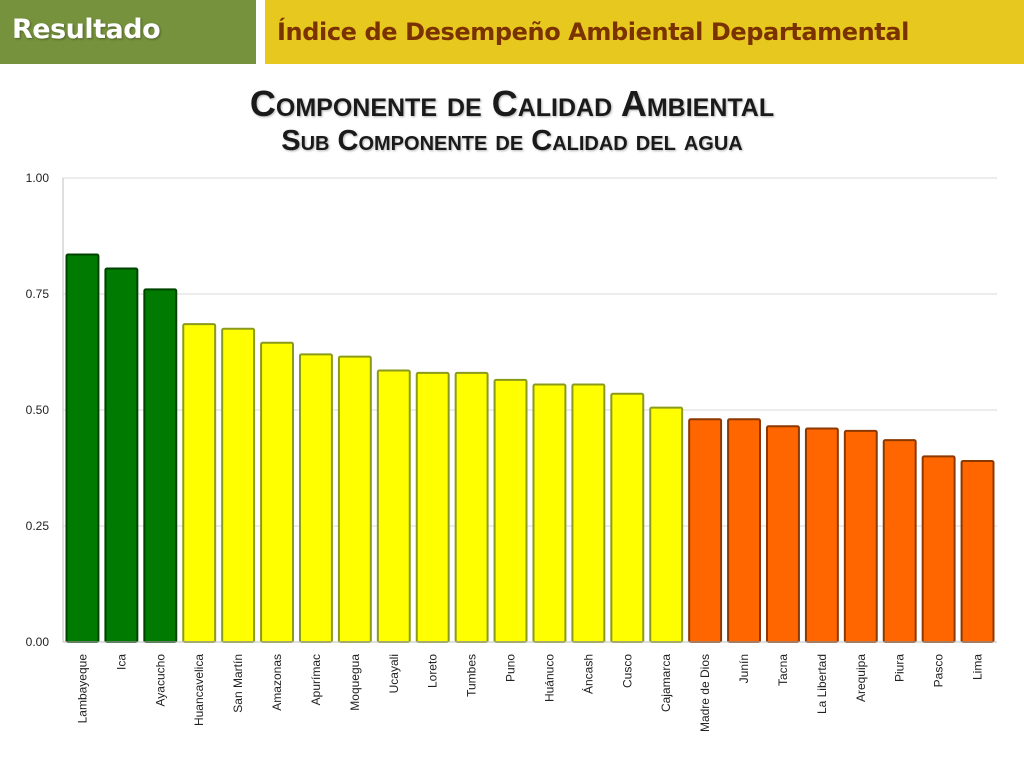 The height and width of the screenshot is (768, 1024). What do you see at coordinates (432, 507) in the screenshot?
I see `bar-loreto` at bounding box center [432, 507].